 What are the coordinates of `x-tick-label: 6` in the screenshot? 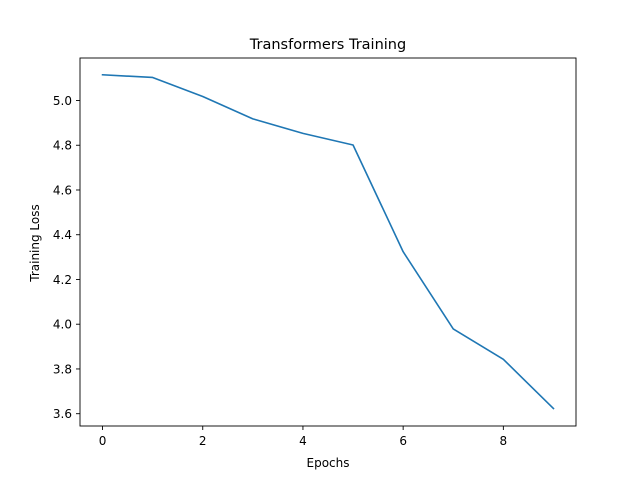 It's located at (403, 441).